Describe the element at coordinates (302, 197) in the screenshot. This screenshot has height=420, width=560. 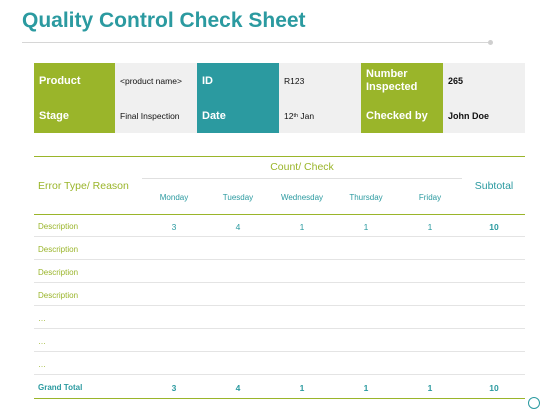
I see `day-header-wednesday: Wednesday` at that location.